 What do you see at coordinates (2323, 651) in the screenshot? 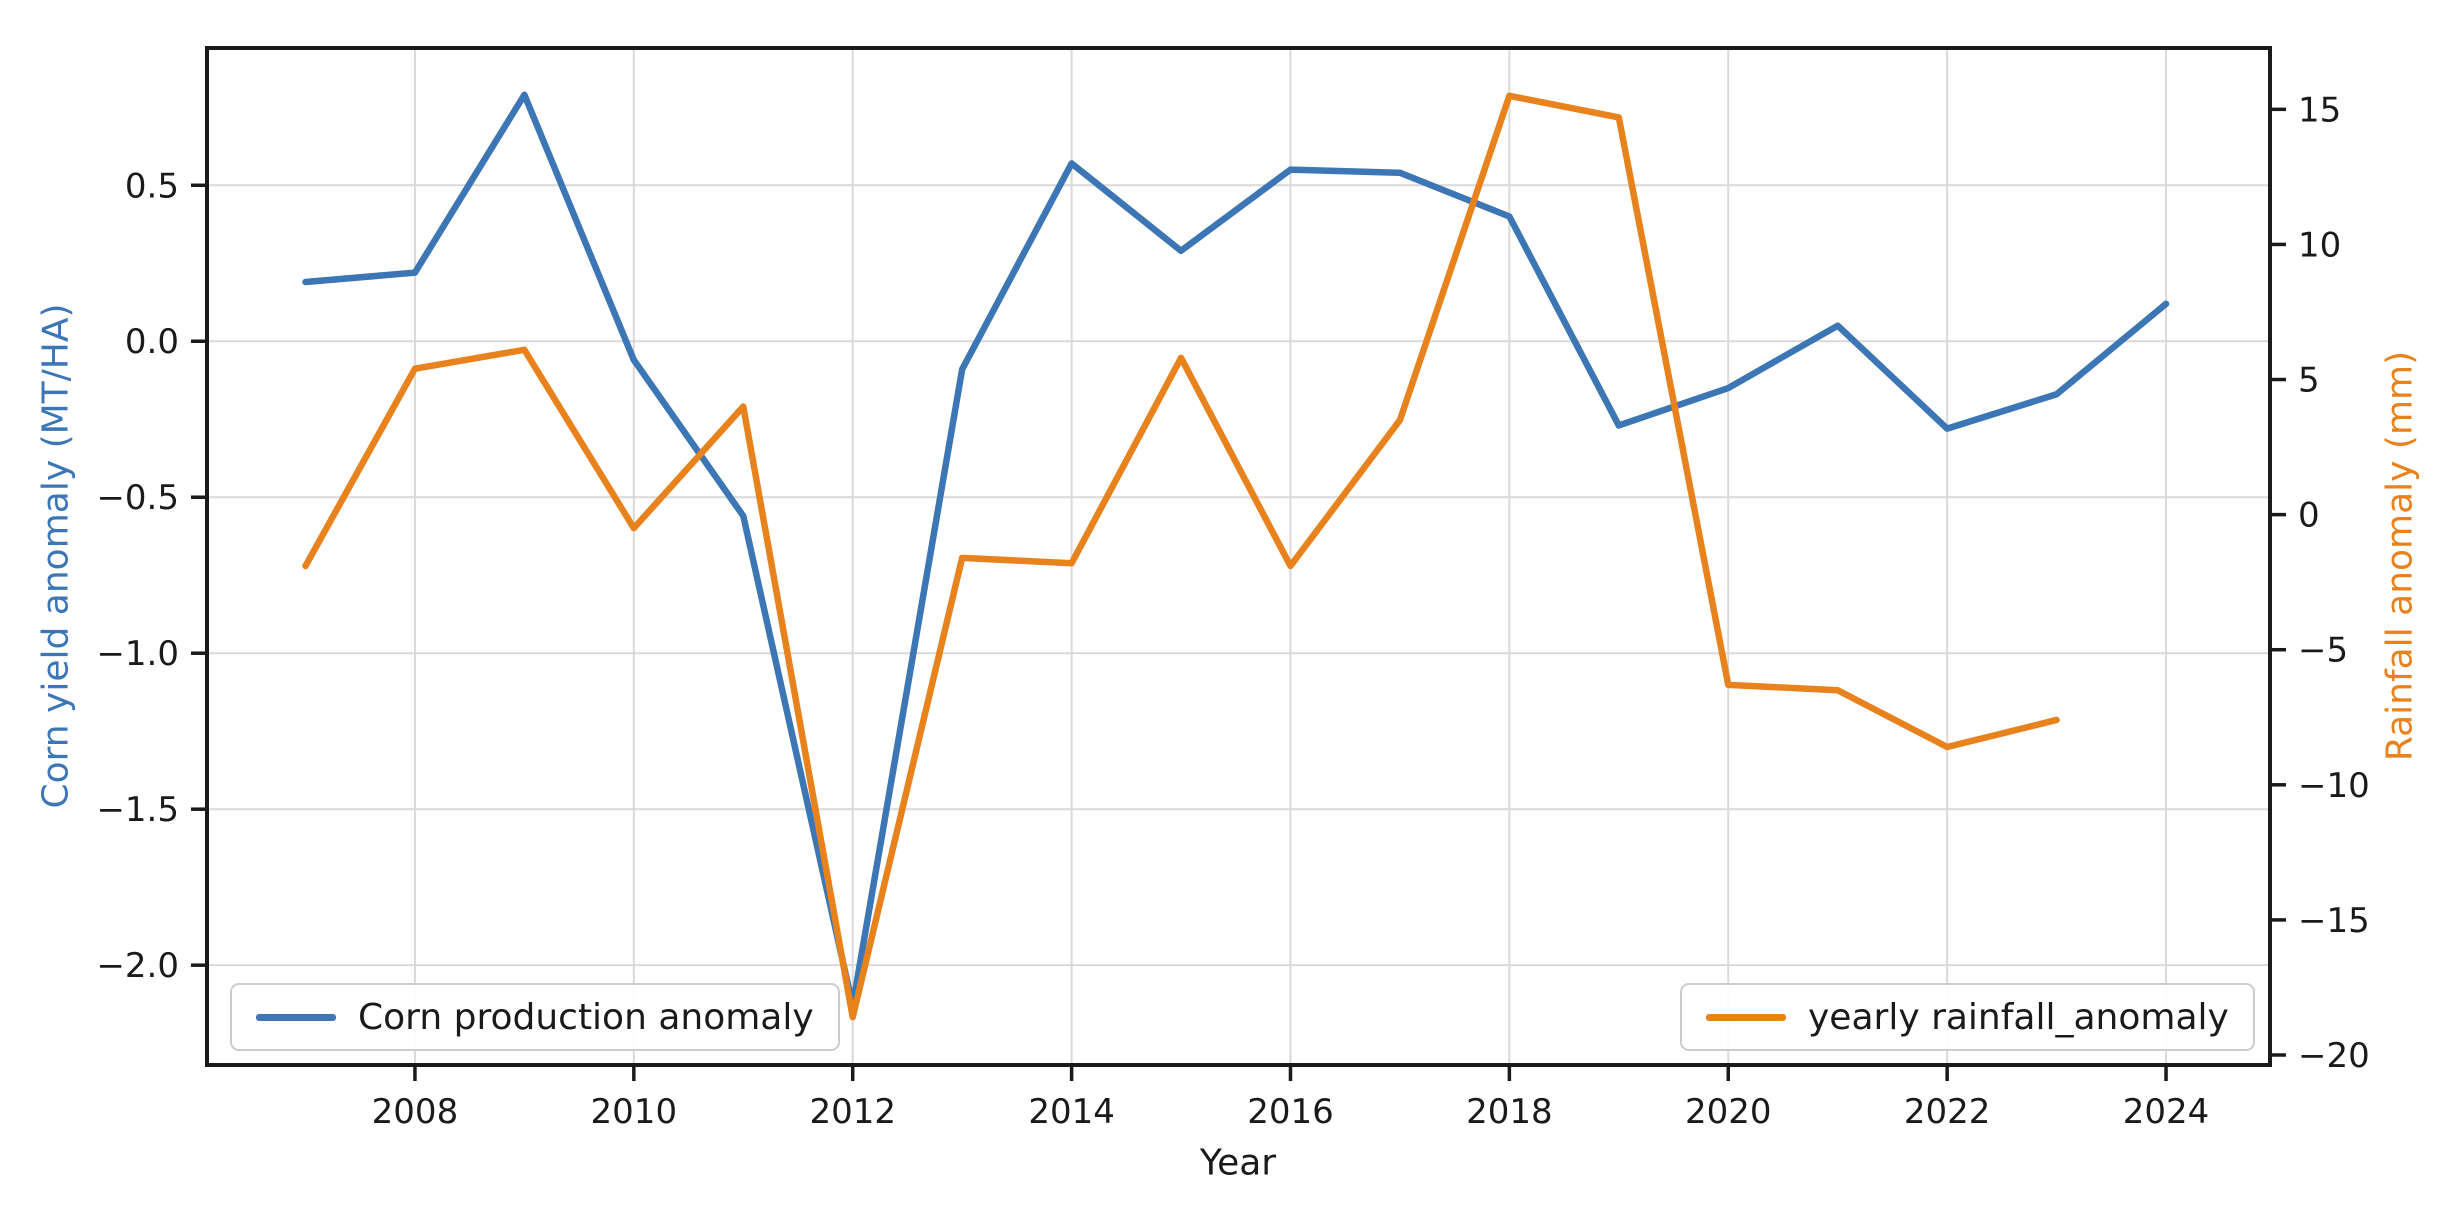
I see `y-tick-label-right: −5` at bounding box center [2323, 651].